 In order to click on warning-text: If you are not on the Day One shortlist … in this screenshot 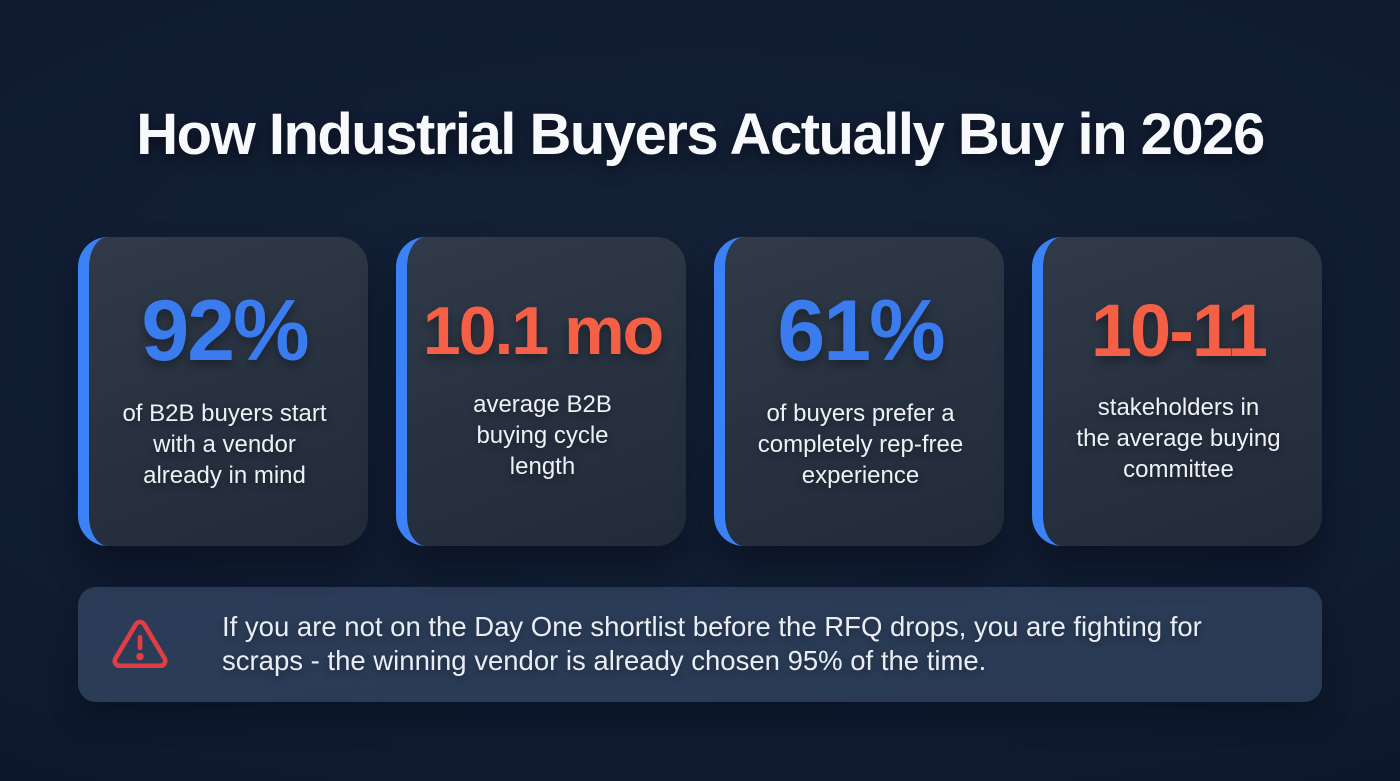, I will do `click(712, 644)`.